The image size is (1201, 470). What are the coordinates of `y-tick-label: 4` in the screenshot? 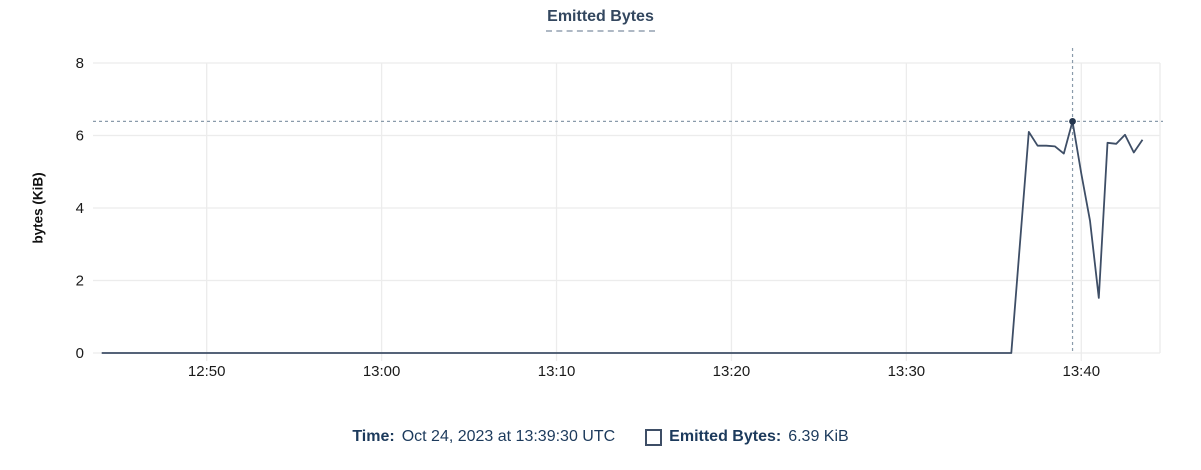 It's located at (80, 208).